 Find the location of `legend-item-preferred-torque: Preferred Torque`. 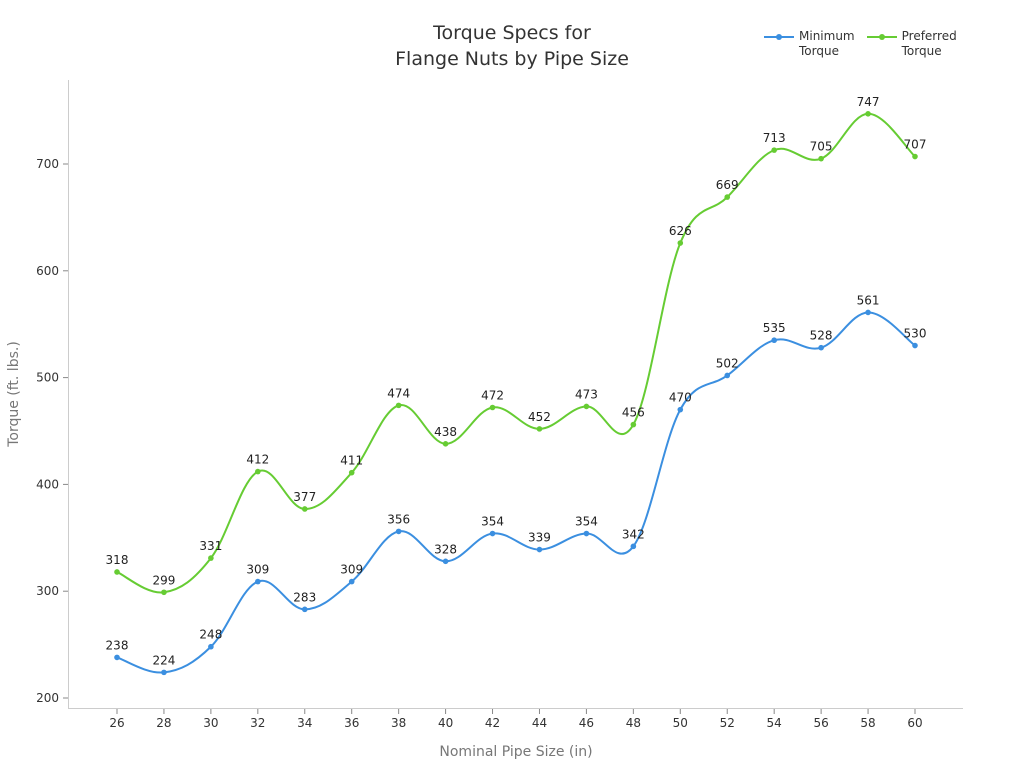

legend-item-preferred-torque: Preferred Torque is located at coordinates (911, 44).